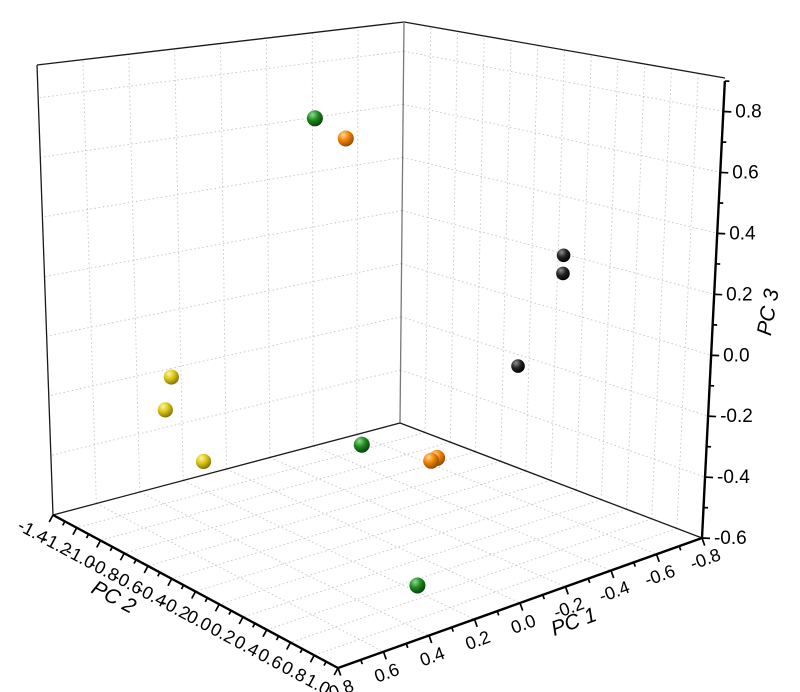  Describe the element at coordinates (733, 477) in the screenshot. I see `pc3-tick-label: -0.4` at that location.